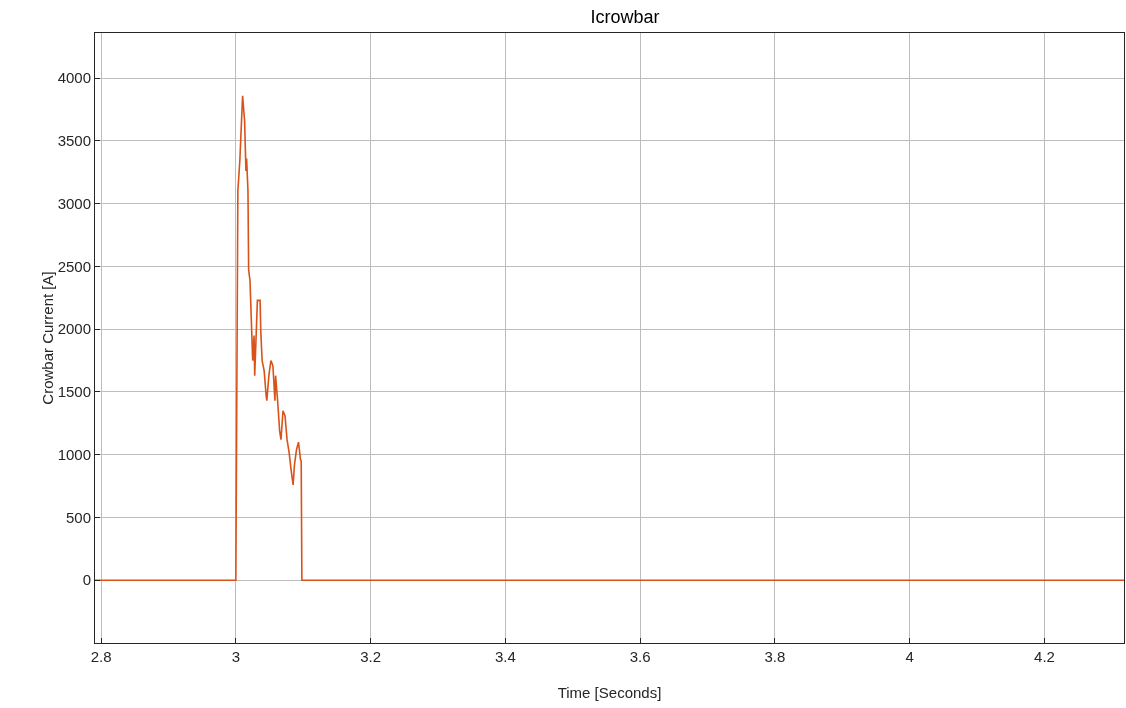 This screenshot has width=1126, height=708. I want to click on x-tick-label: 3, so click(236, 656).